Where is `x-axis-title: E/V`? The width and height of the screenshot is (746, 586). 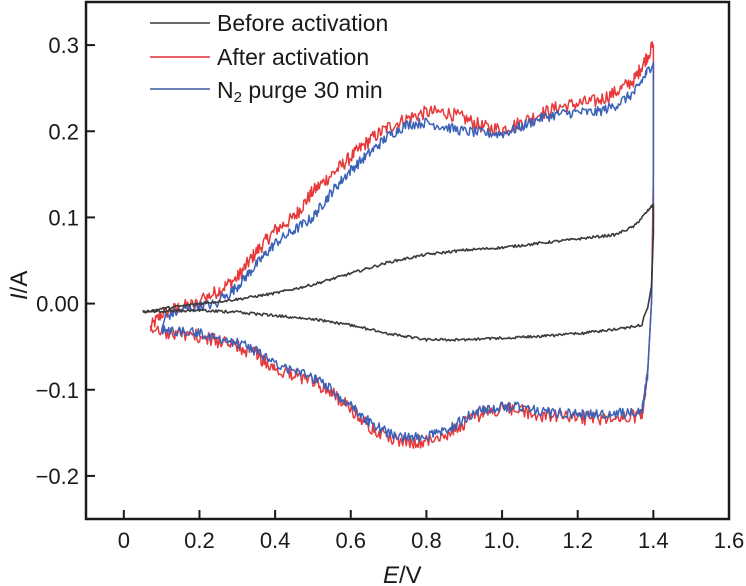
x-axis-title: E/V is located at coordinates (402, 574).